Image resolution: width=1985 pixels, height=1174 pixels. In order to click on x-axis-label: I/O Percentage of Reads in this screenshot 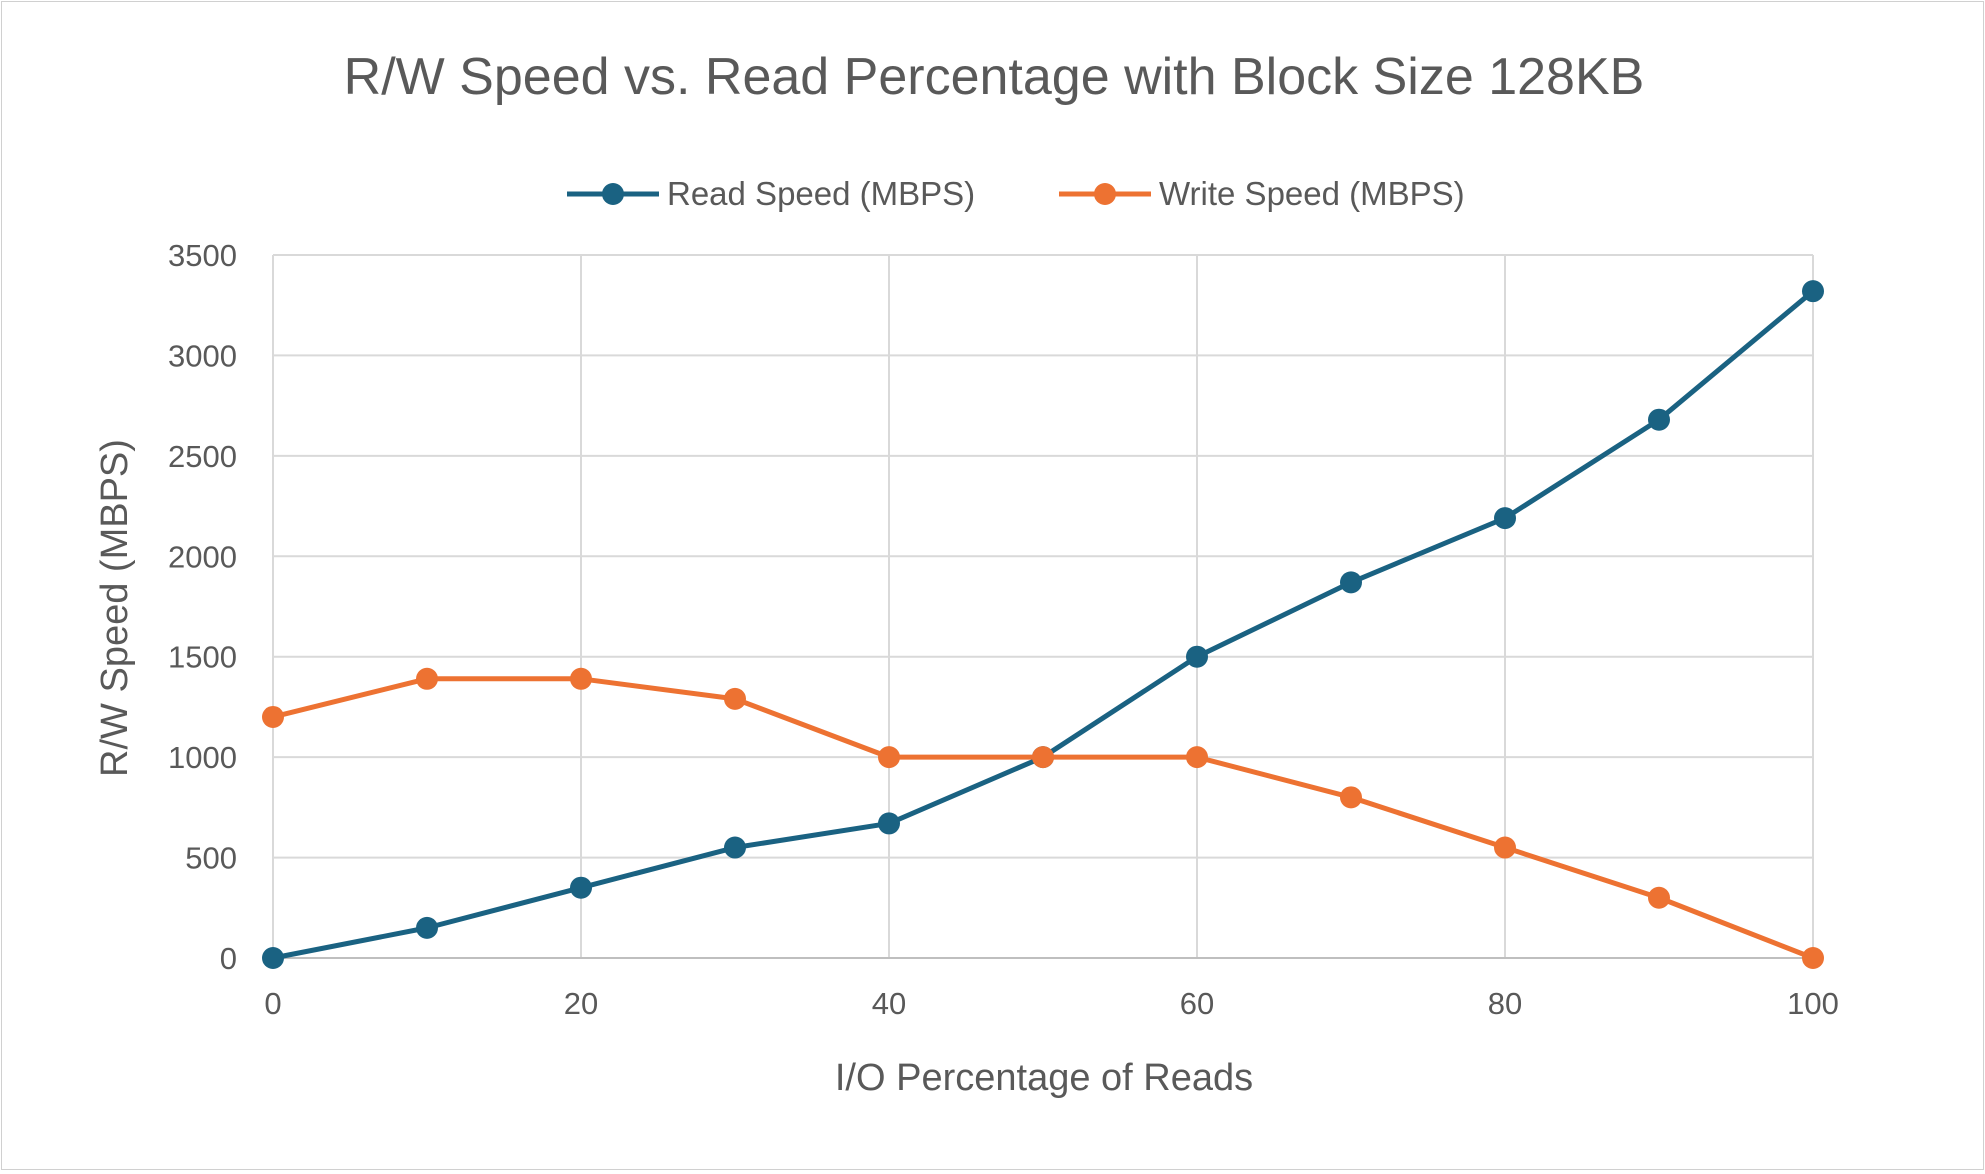, I will do `click(1044, 1078)`.